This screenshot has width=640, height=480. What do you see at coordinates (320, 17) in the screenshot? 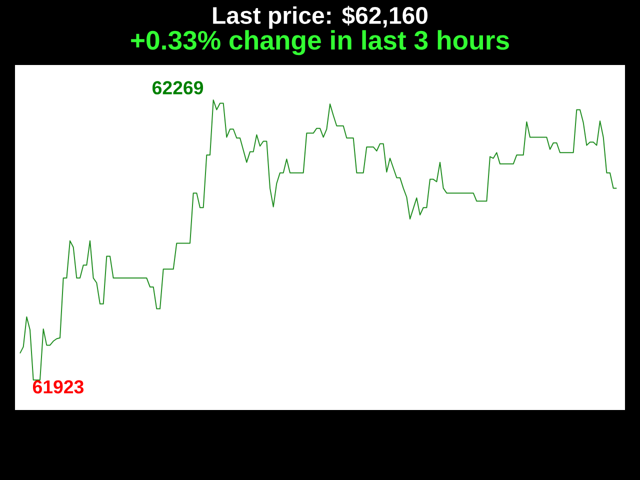
I see `chart-title: Last price: $62,160` at bounding box center [320, 17].